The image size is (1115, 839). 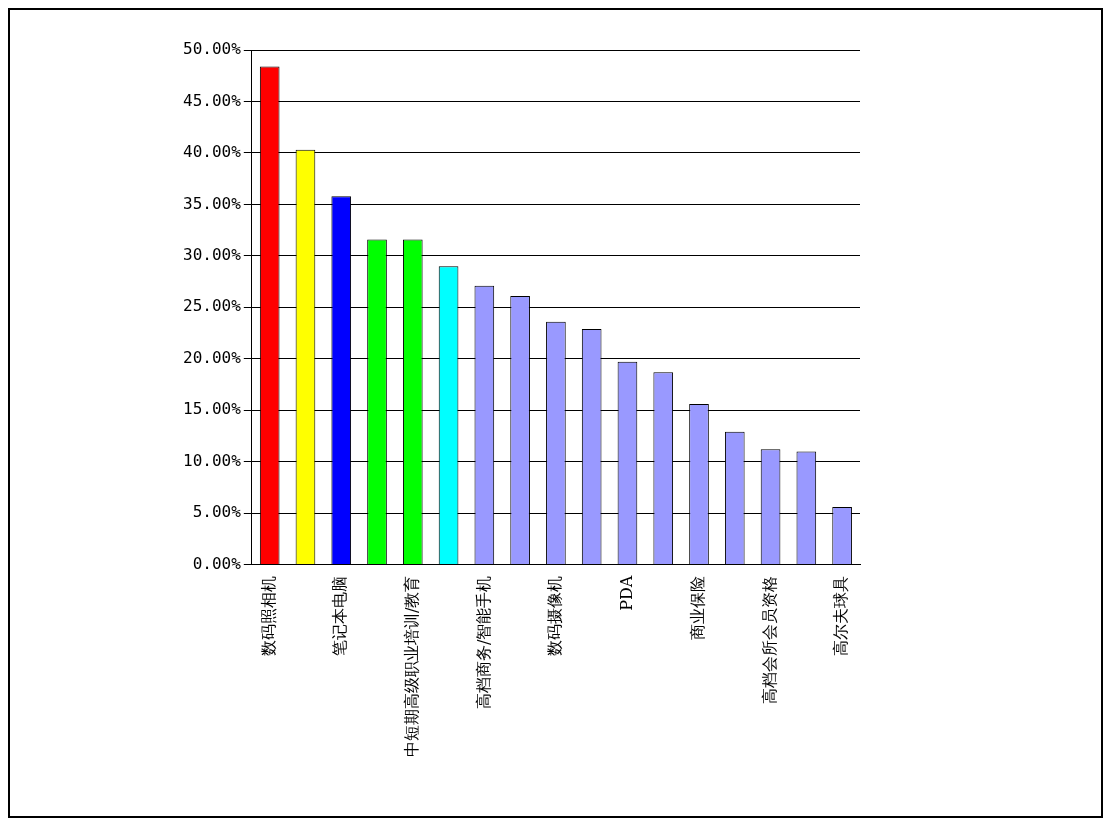 What do you see at coordinates (212, 409) in the screenshot?
I see `y-tick-label: 15.00%` at bounding box center [212, 409].